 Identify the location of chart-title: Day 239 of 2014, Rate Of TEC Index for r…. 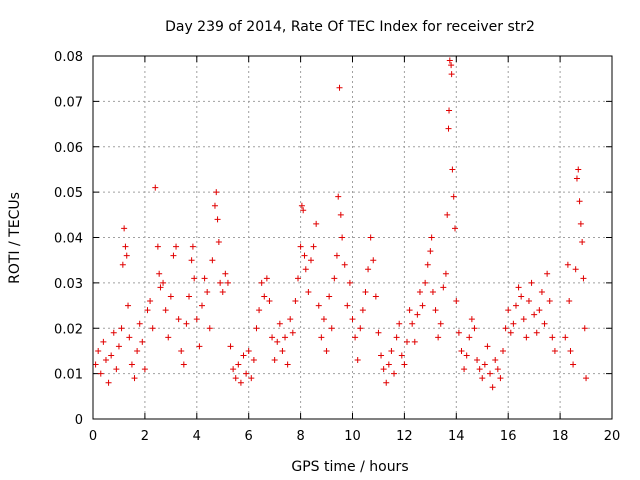
(350, 27).